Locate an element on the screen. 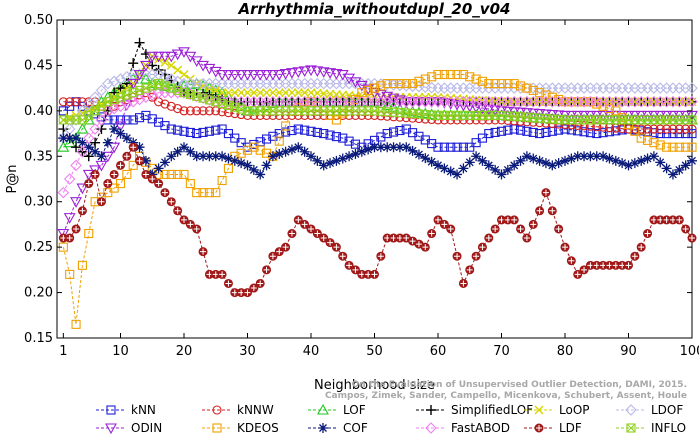 This screenshot has width=699, height=434. y-tick-label: 0.50 is located at coordinates (38, 20).